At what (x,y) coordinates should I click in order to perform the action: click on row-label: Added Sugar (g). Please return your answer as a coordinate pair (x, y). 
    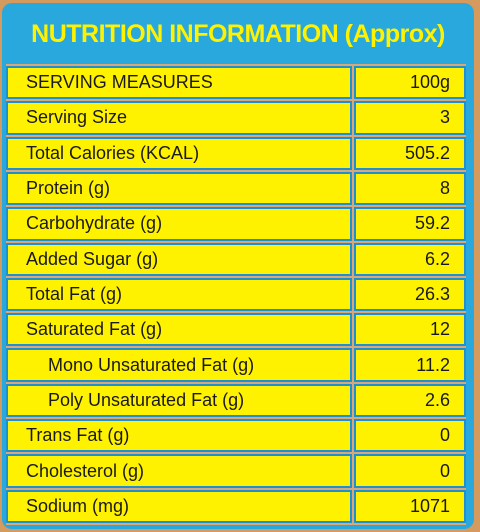
    Looking at the image, I should click on (179, 259).